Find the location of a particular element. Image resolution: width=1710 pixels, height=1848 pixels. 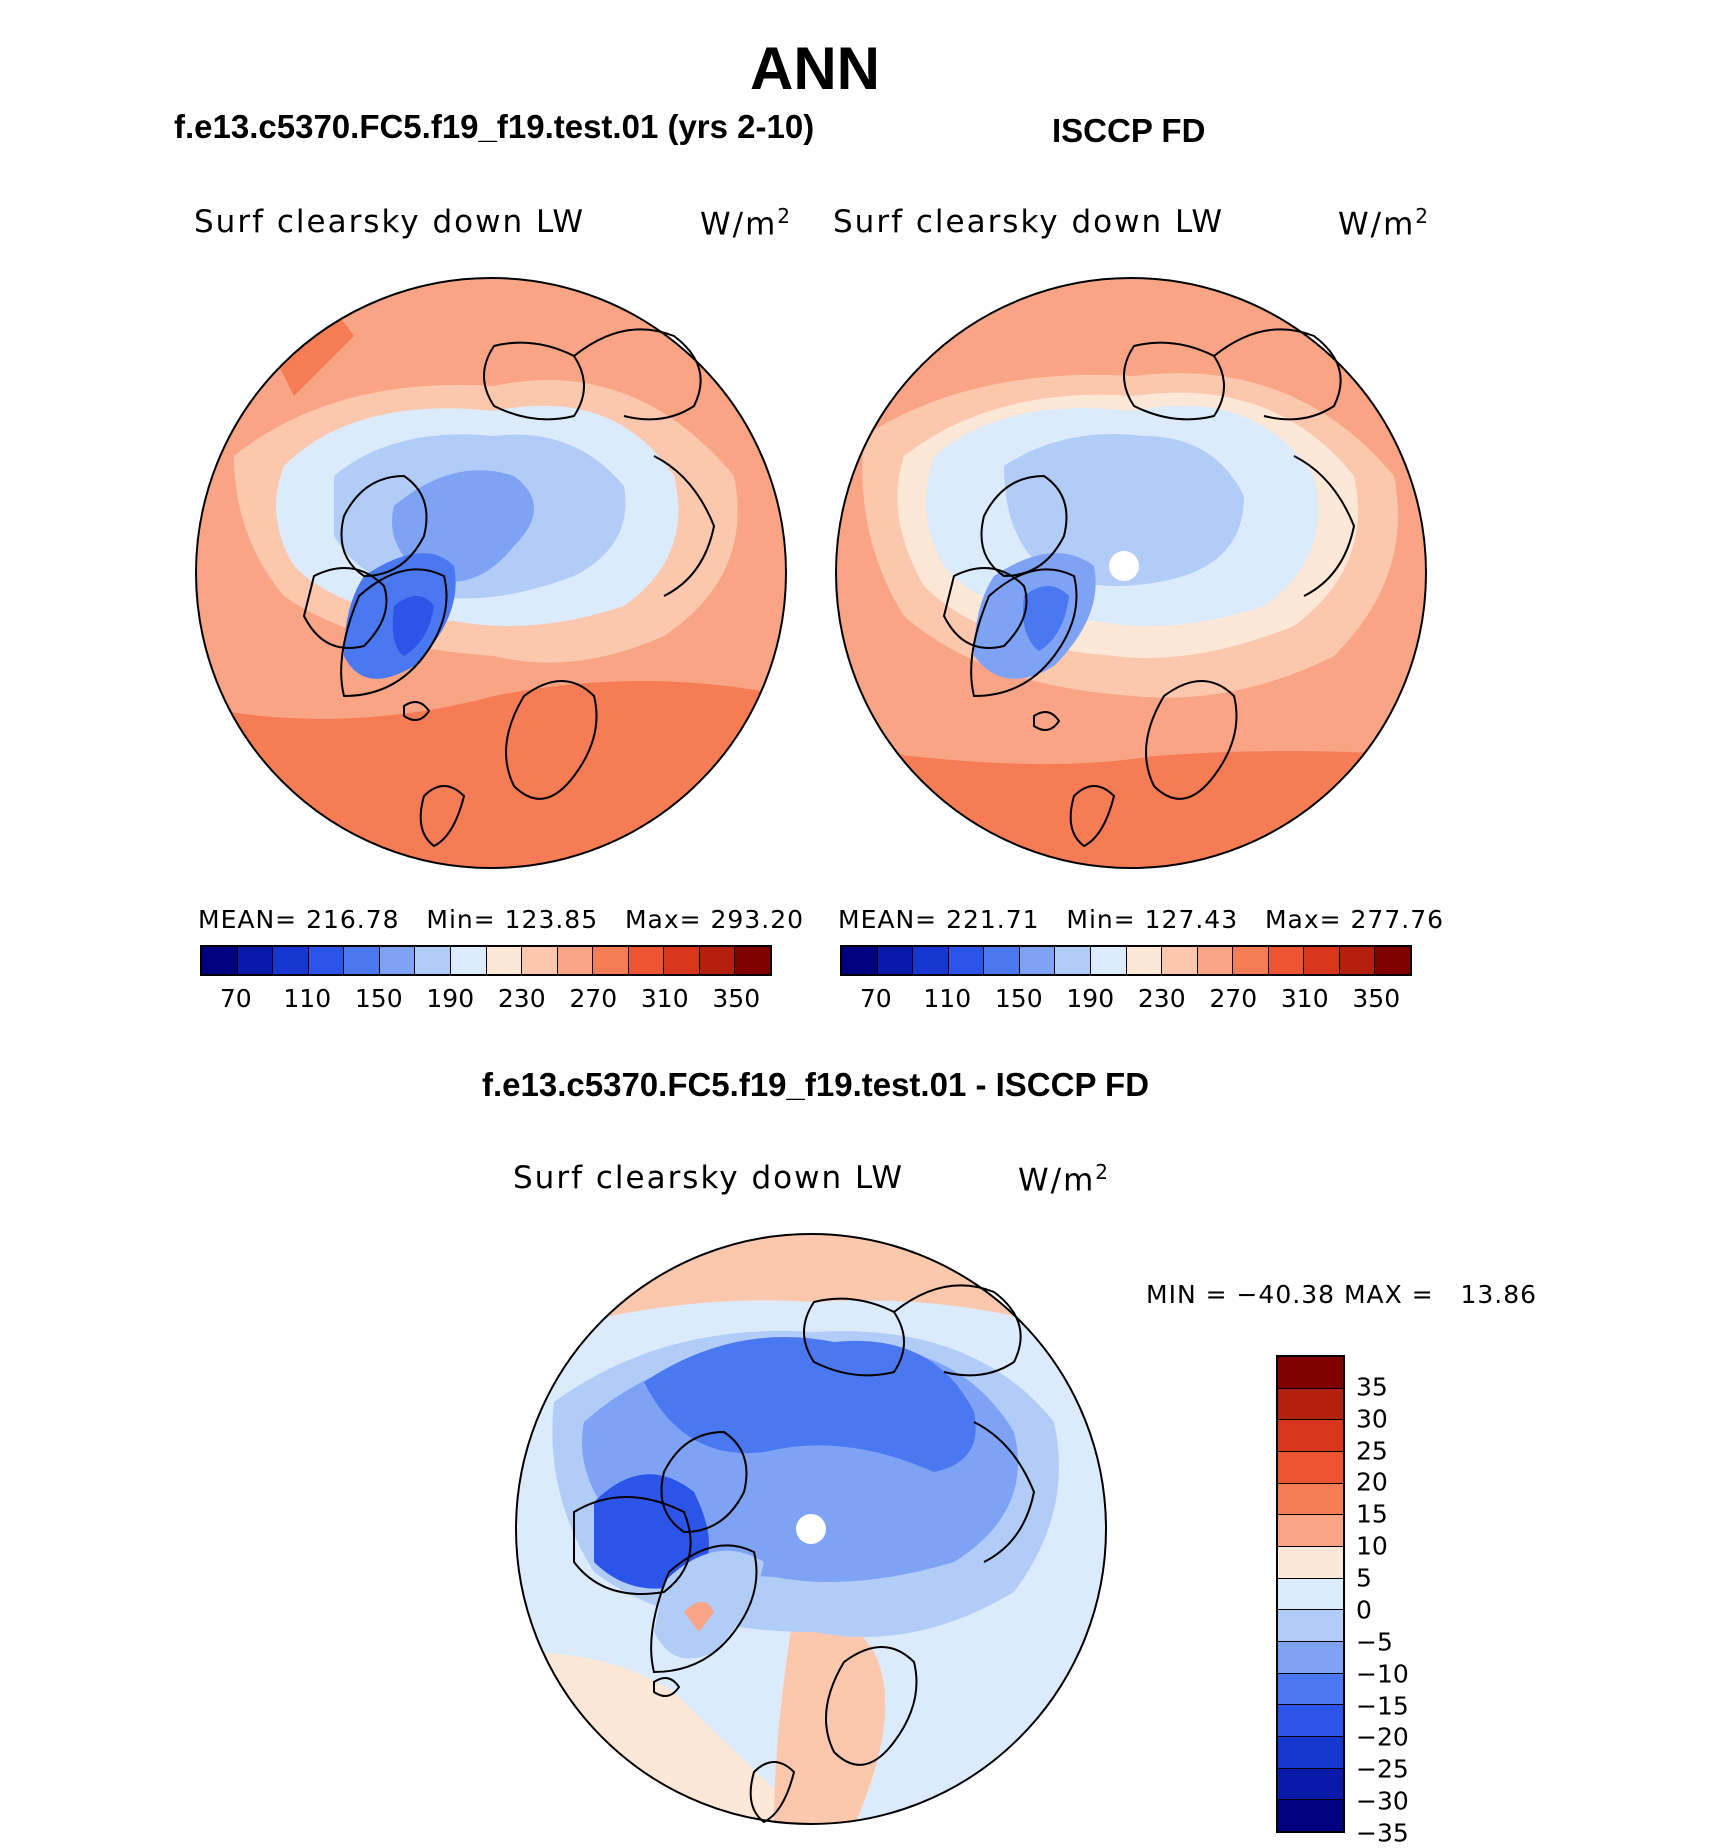

colorbar-tick-label: 25 is located at coordinates (1372, 1451).